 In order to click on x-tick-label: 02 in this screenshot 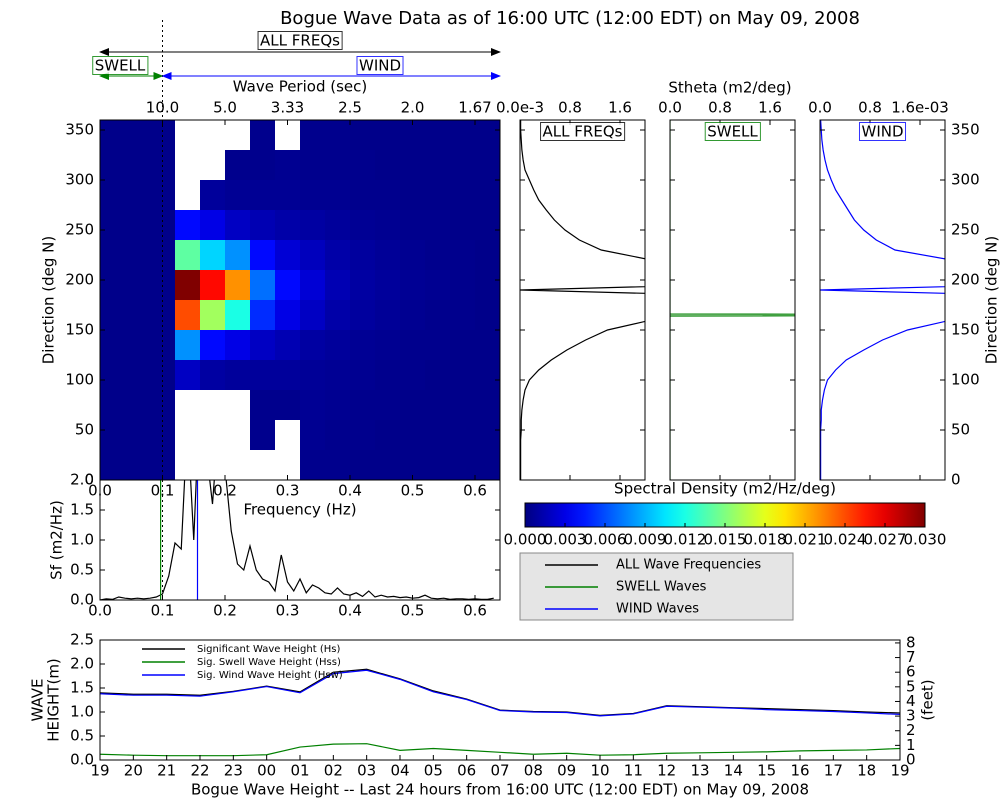, I will do `click(333, 771)`.